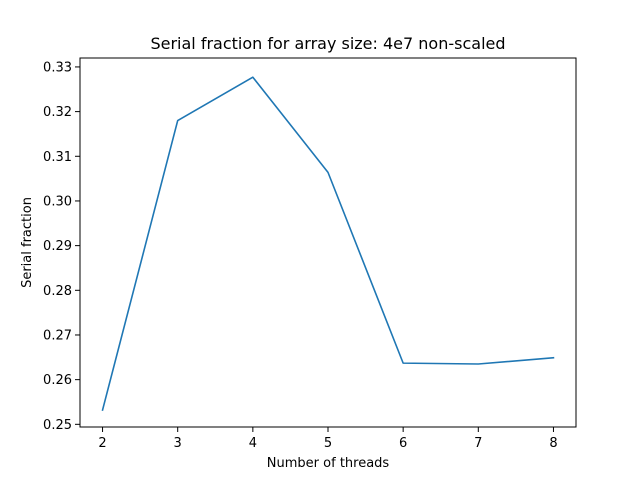 This screenshot has height=480, width=640. Describe the element at coordinates (57, 201) in the screenshot. I see `y-tick-label: 0.30` at that location.